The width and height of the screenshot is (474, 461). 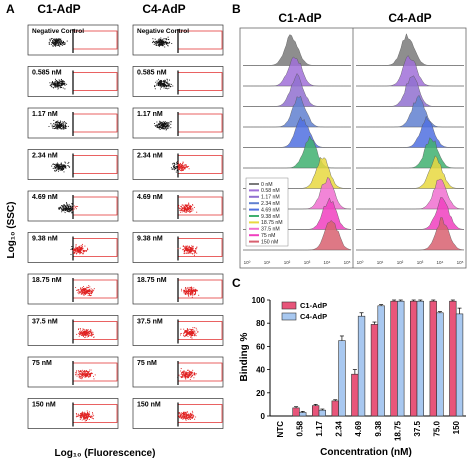 I want to click on panel-a-column-title-c1: C1-AdP, so click(x=58, y=9).